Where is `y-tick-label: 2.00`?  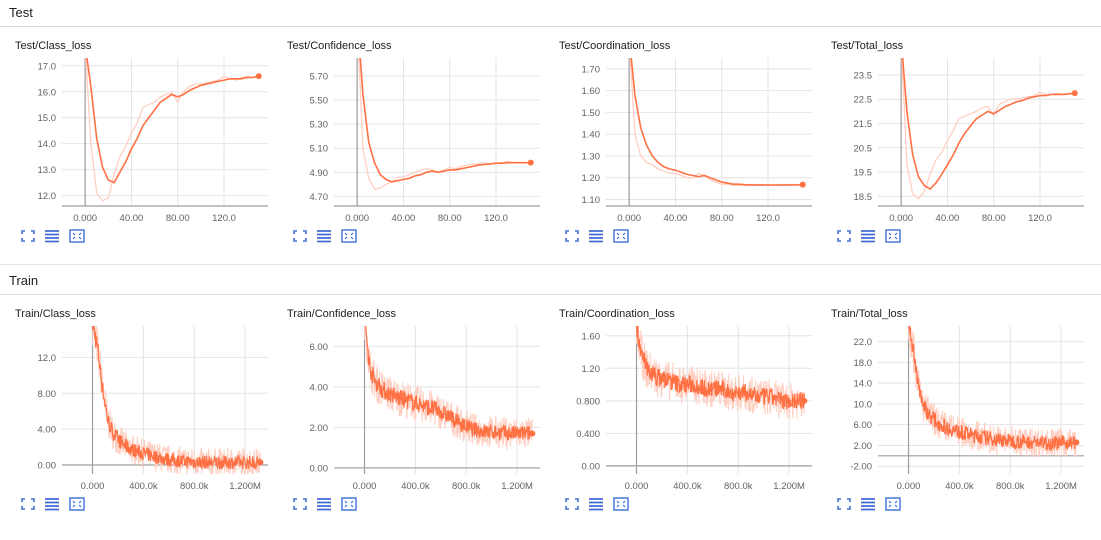 y-tick-label: 2.00 is located at coordinates (863, 446).